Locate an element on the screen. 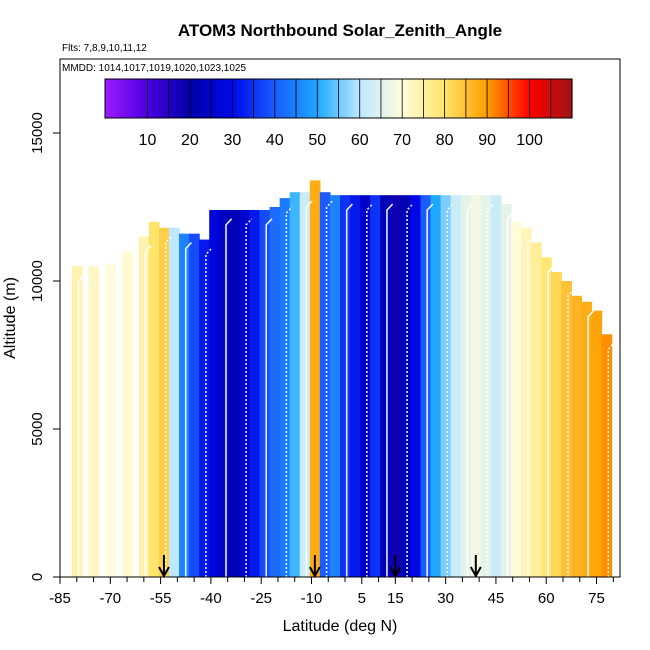 The height and width of the screenshot is (650, 650). colorbar: 10 20 30 40 50 60 70 80 90 100 is located at coordinates (338, 113).